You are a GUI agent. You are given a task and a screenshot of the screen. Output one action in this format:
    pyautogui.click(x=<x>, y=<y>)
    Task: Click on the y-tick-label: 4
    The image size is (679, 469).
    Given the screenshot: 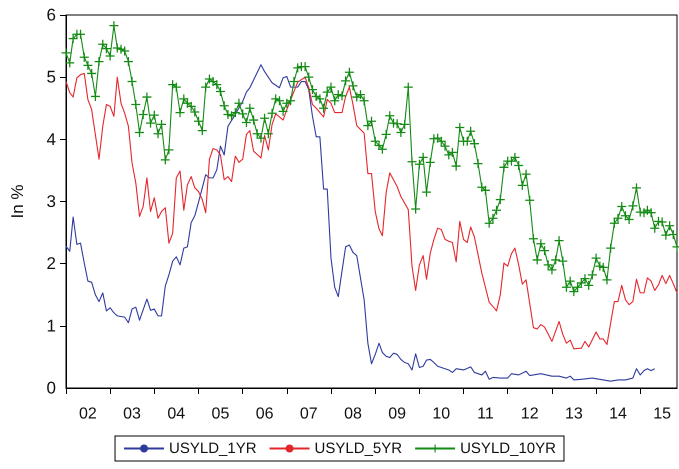 What is the action you would take?
    pyautogui.click(x=51, y=139)
    